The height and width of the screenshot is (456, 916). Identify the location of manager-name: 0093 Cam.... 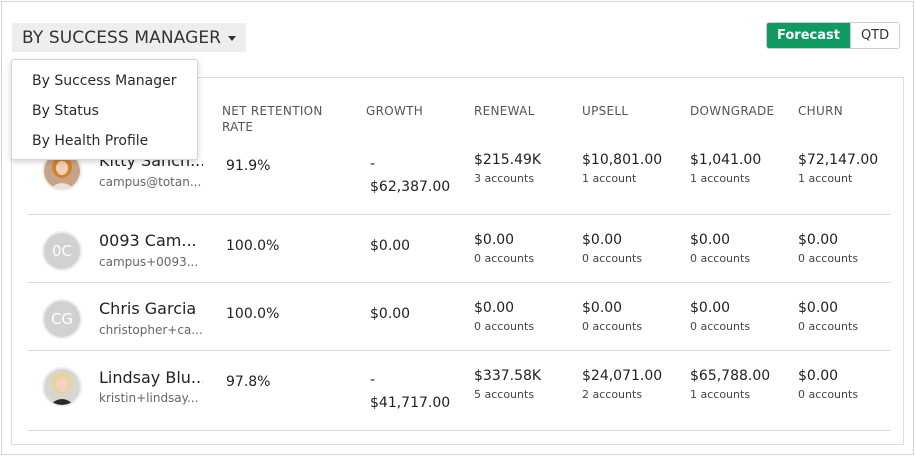
(148, 240).